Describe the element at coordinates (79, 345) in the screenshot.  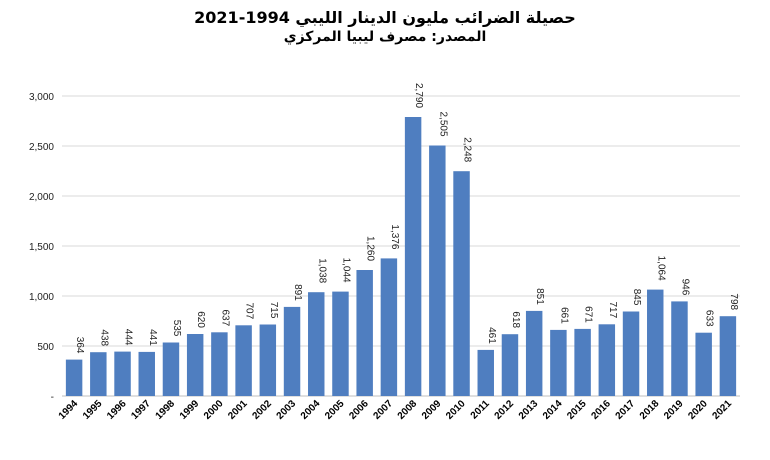
I see `data-label-1994: 364` at that location.